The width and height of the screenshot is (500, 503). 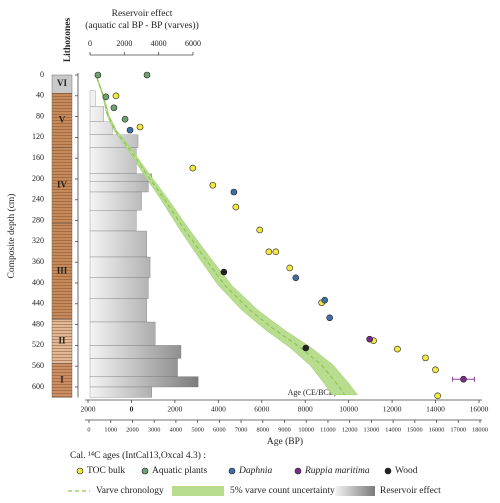 What do you see at coordinates (38, 261) in the screenshot?
I see `y-tick-label: 360` at bounding box center [38, 261].